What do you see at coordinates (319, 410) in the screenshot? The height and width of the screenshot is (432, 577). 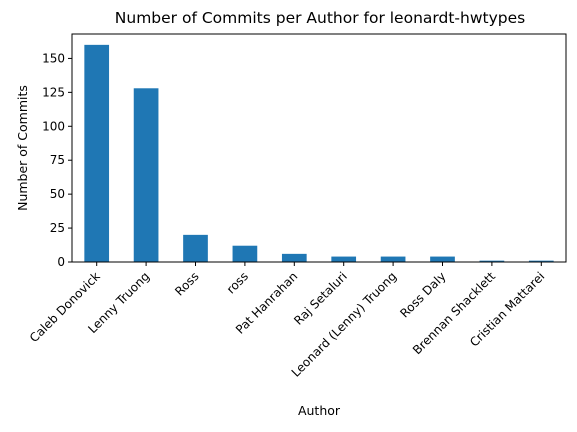 I see `x-axis-label: Author` at bounding box center [319, 410].